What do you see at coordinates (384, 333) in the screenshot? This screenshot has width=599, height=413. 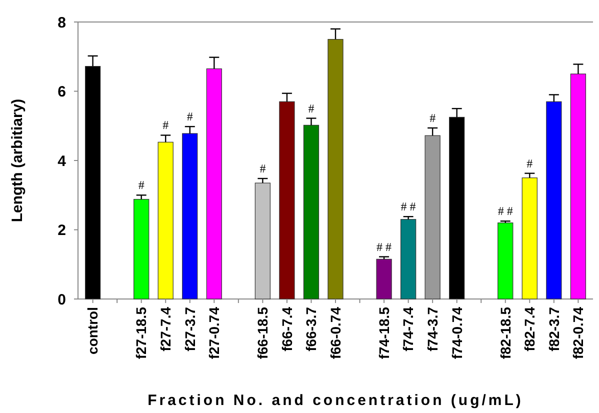 I see `x-tick-label: f74-18.5` at bounding box center [384, 333].